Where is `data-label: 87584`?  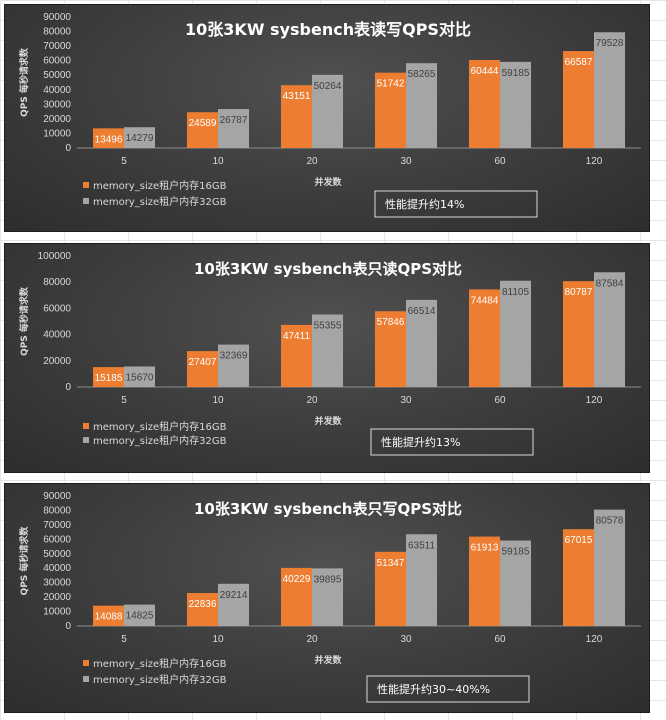 data-label: 87584 is located at coordinates (610, 283).